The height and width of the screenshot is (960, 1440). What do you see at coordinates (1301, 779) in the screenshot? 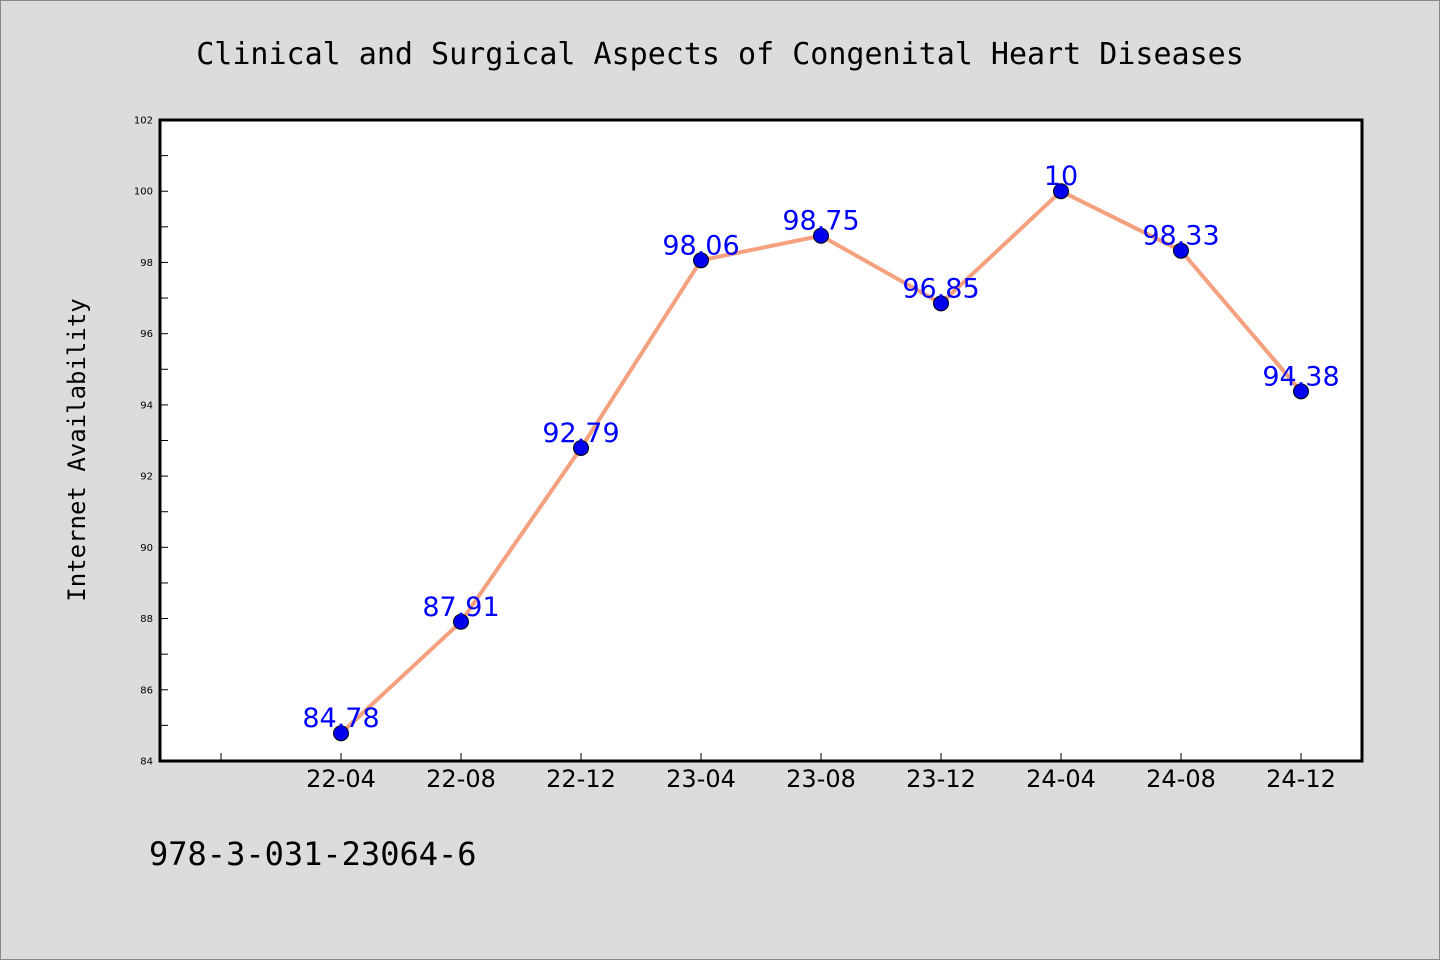
I see `x-tick-label: 24-12` at bounding box center [1301, 779].